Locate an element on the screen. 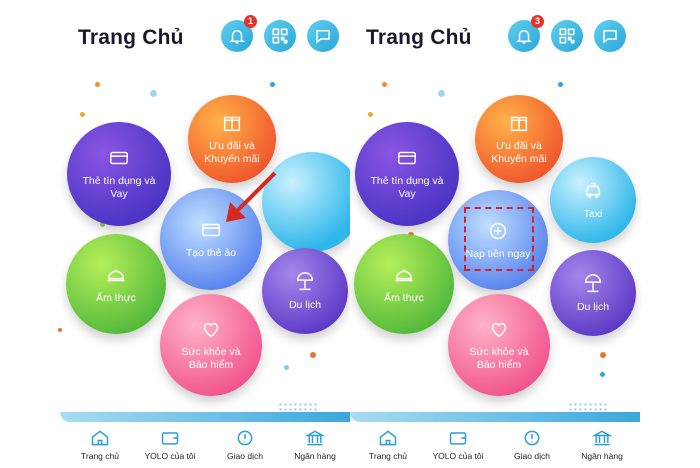 This screenshot has width=700, height=468. highlight-box is located at coordinates (499, 239).